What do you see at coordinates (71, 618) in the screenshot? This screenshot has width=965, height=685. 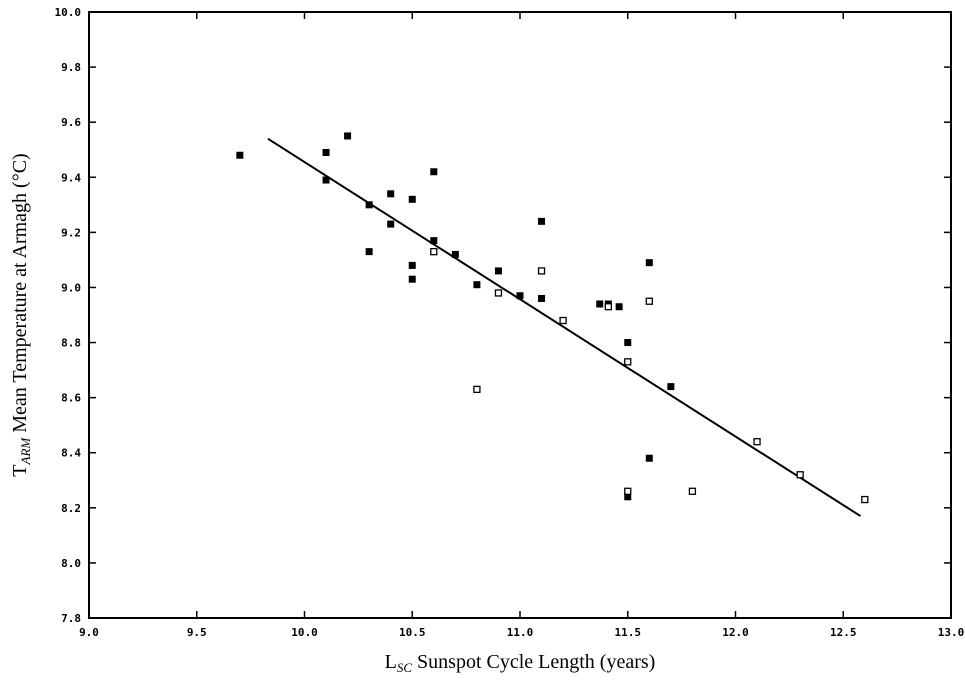 I see `y-tick-label: 7.8` at bounding box center [71, 618].